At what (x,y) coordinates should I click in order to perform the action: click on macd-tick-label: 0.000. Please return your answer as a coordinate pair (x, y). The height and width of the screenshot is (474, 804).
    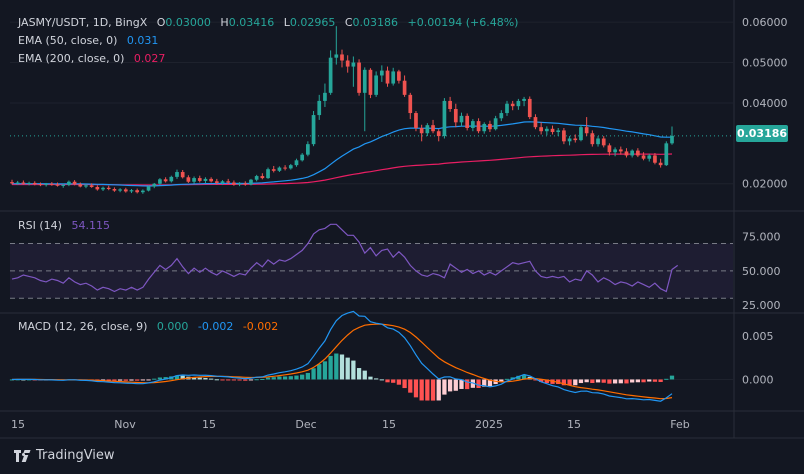
    Looking at the image, I should click on (758, 379).